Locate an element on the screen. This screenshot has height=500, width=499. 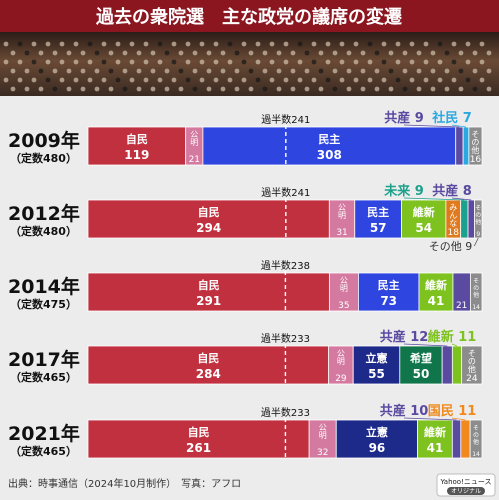
callout-国民: 国民 11 is located at coordinates (452, 411).